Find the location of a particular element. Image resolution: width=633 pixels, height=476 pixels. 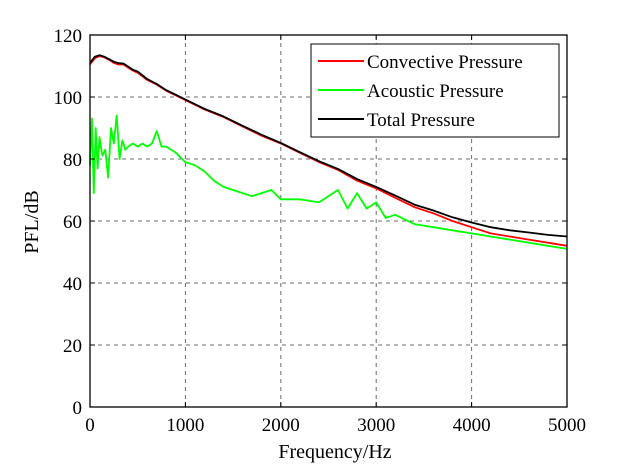

y-tick-label: 60 is located at coordinates (72, 222).